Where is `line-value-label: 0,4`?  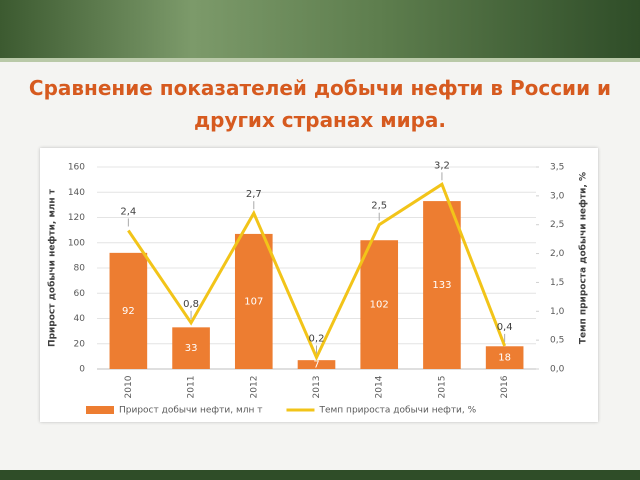
line-value-label: 0,4 is located at coordinates (505, 327).